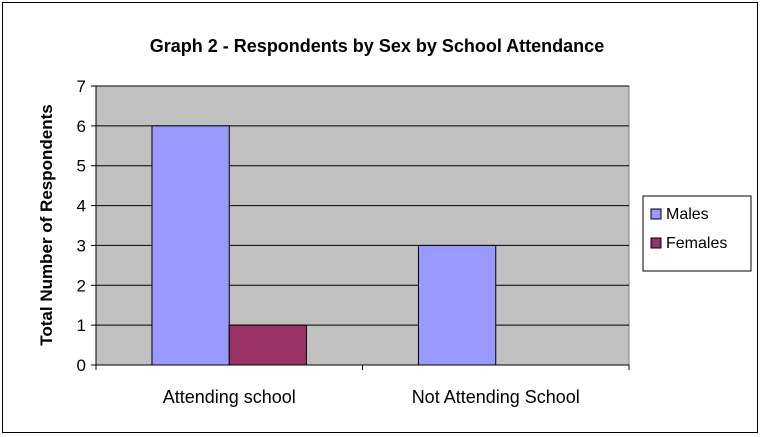 The height and width of the screenshot is (437, 762). What do you see at coordinates (229, 397) in the screenshot?
I see `x-category-label: Attending school` at bounding box center [229, 397].